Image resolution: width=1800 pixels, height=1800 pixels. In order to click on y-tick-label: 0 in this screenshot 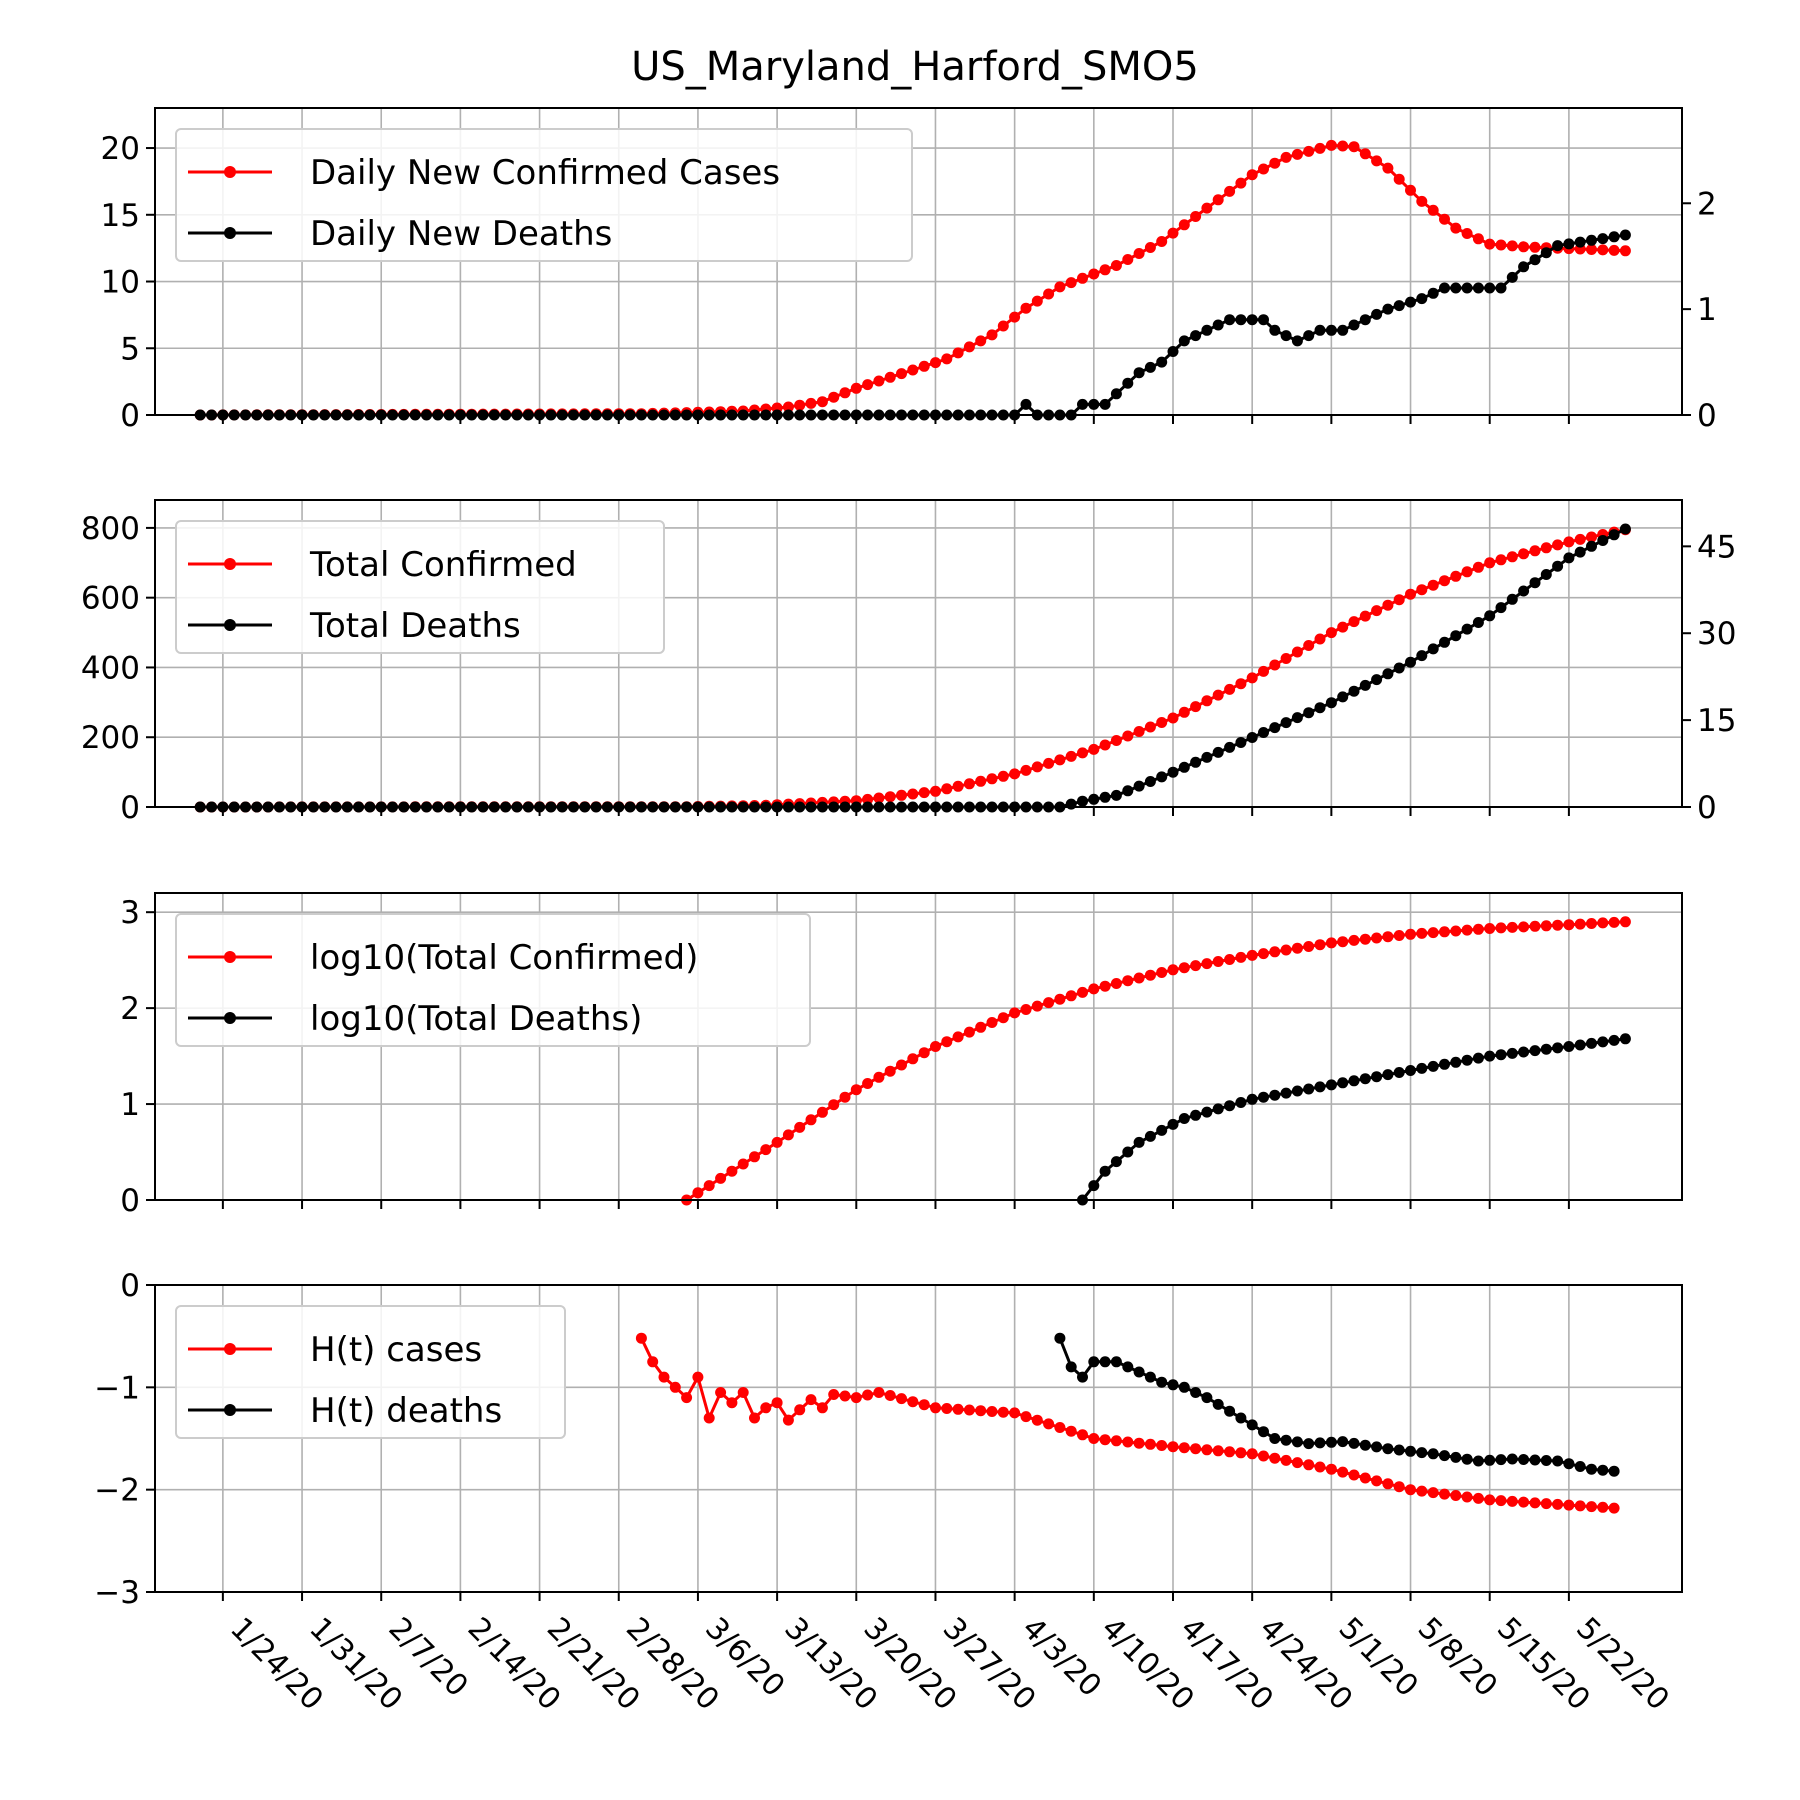, I will do `click(130, 1201)`.